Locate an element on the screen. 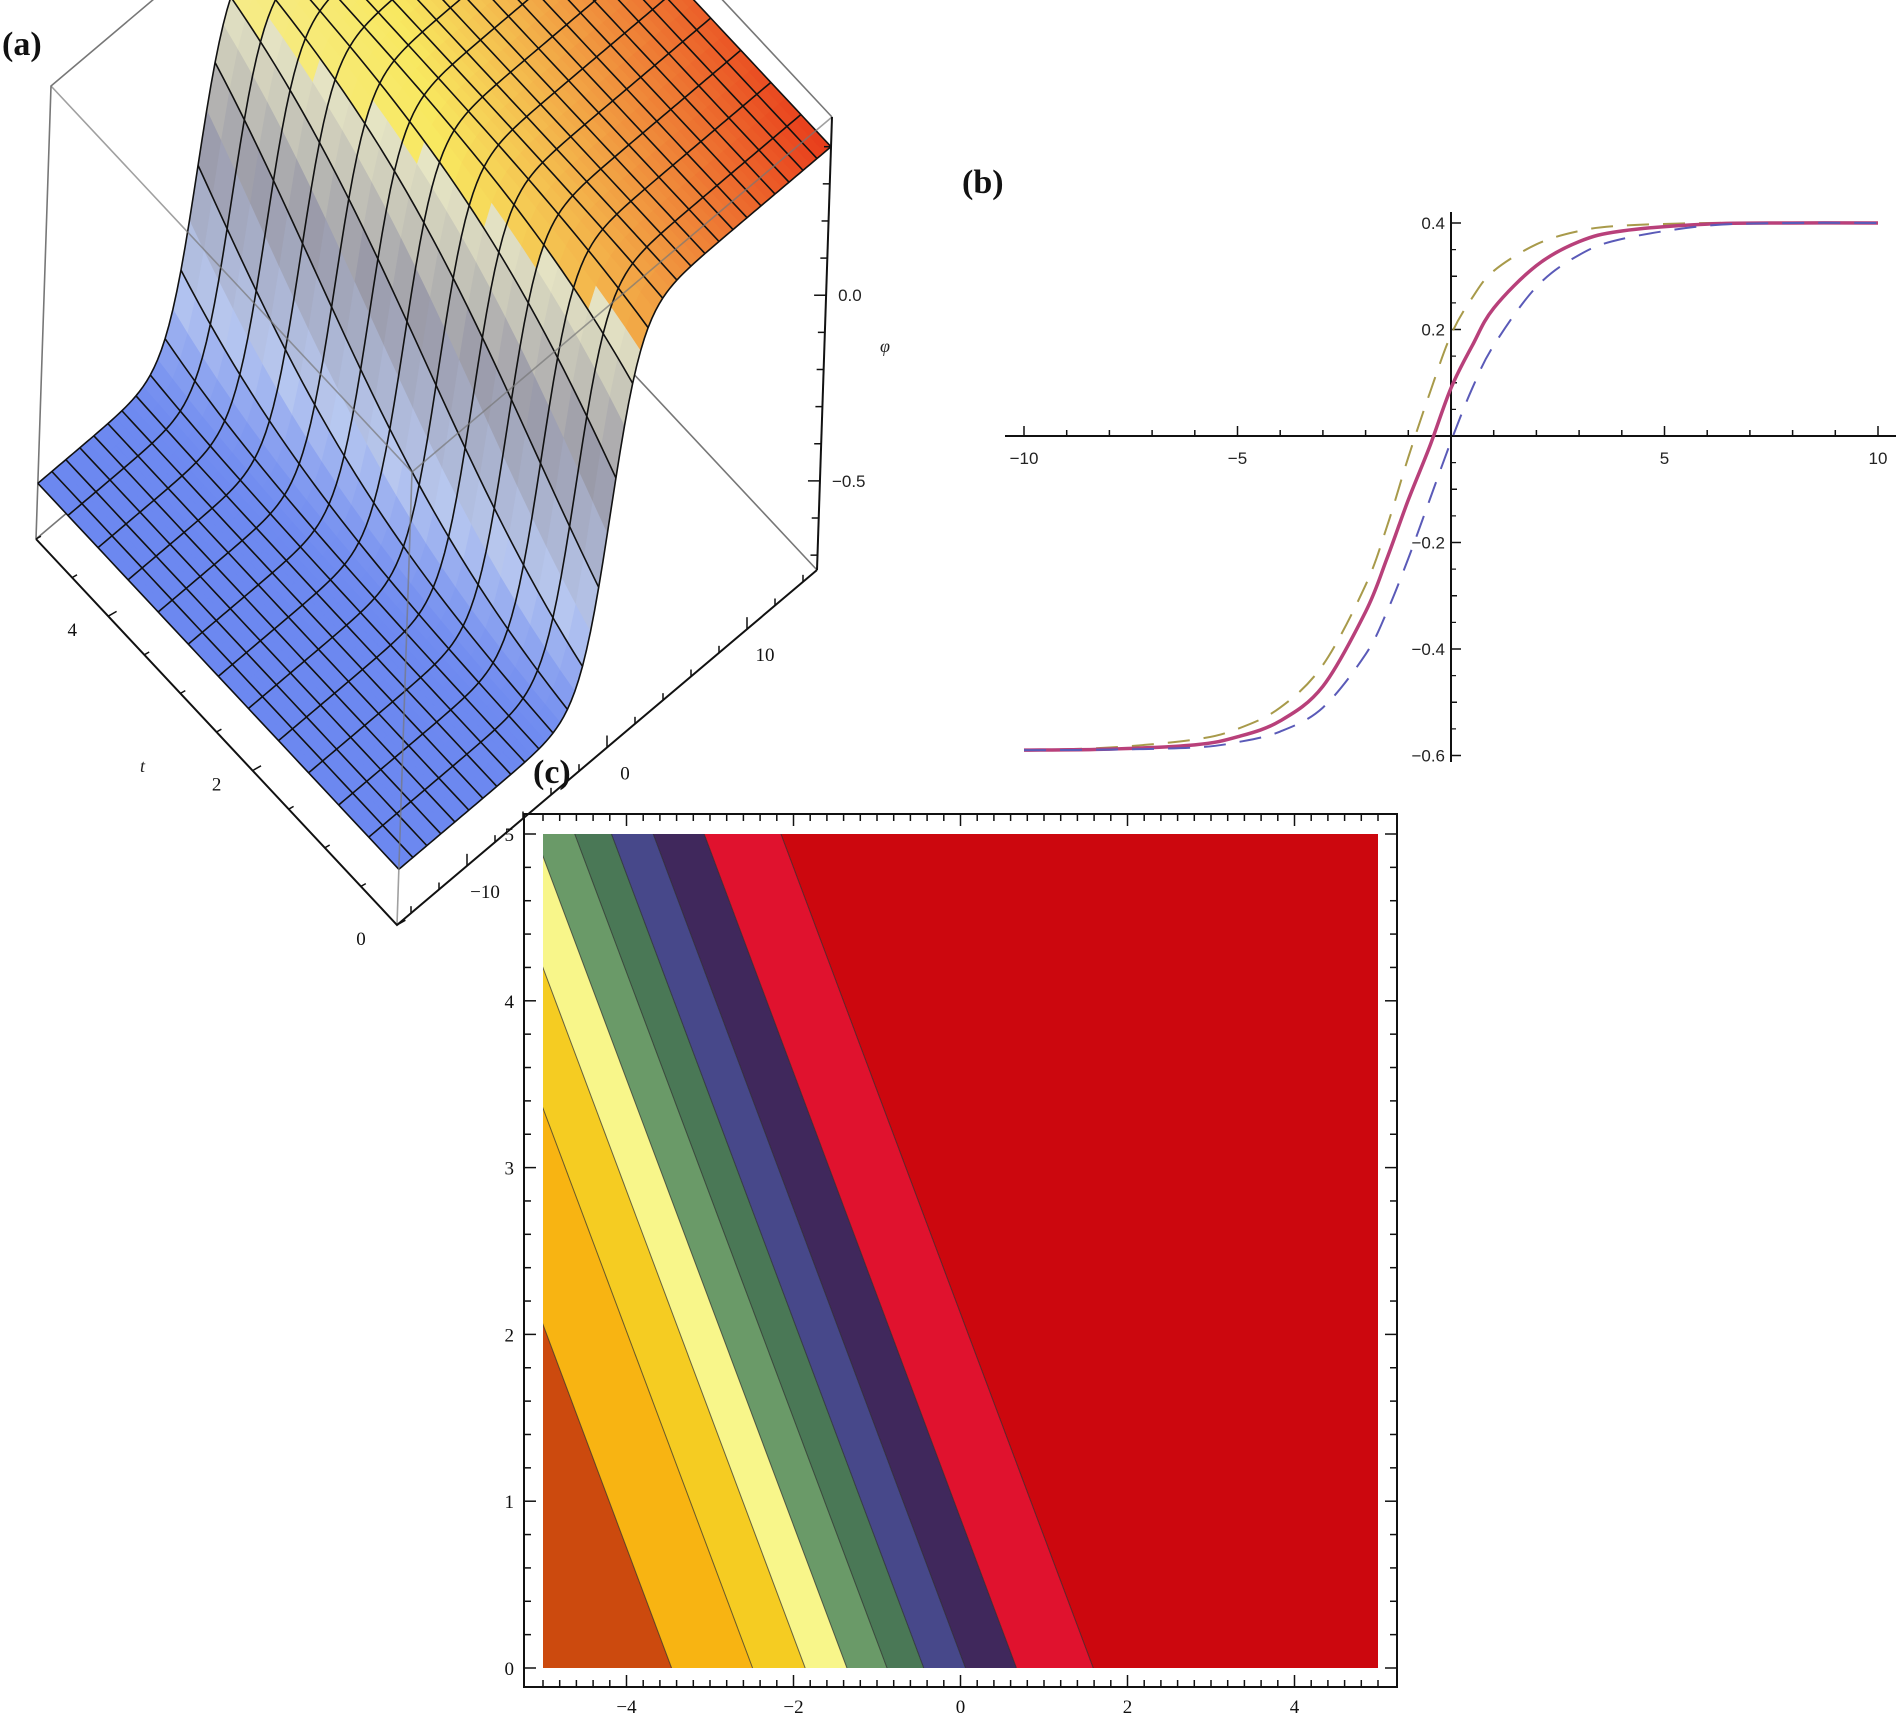 This screenshot has height=1719, width=1901. x-tick-label: 4 is located at coordinates (1295, 1707).